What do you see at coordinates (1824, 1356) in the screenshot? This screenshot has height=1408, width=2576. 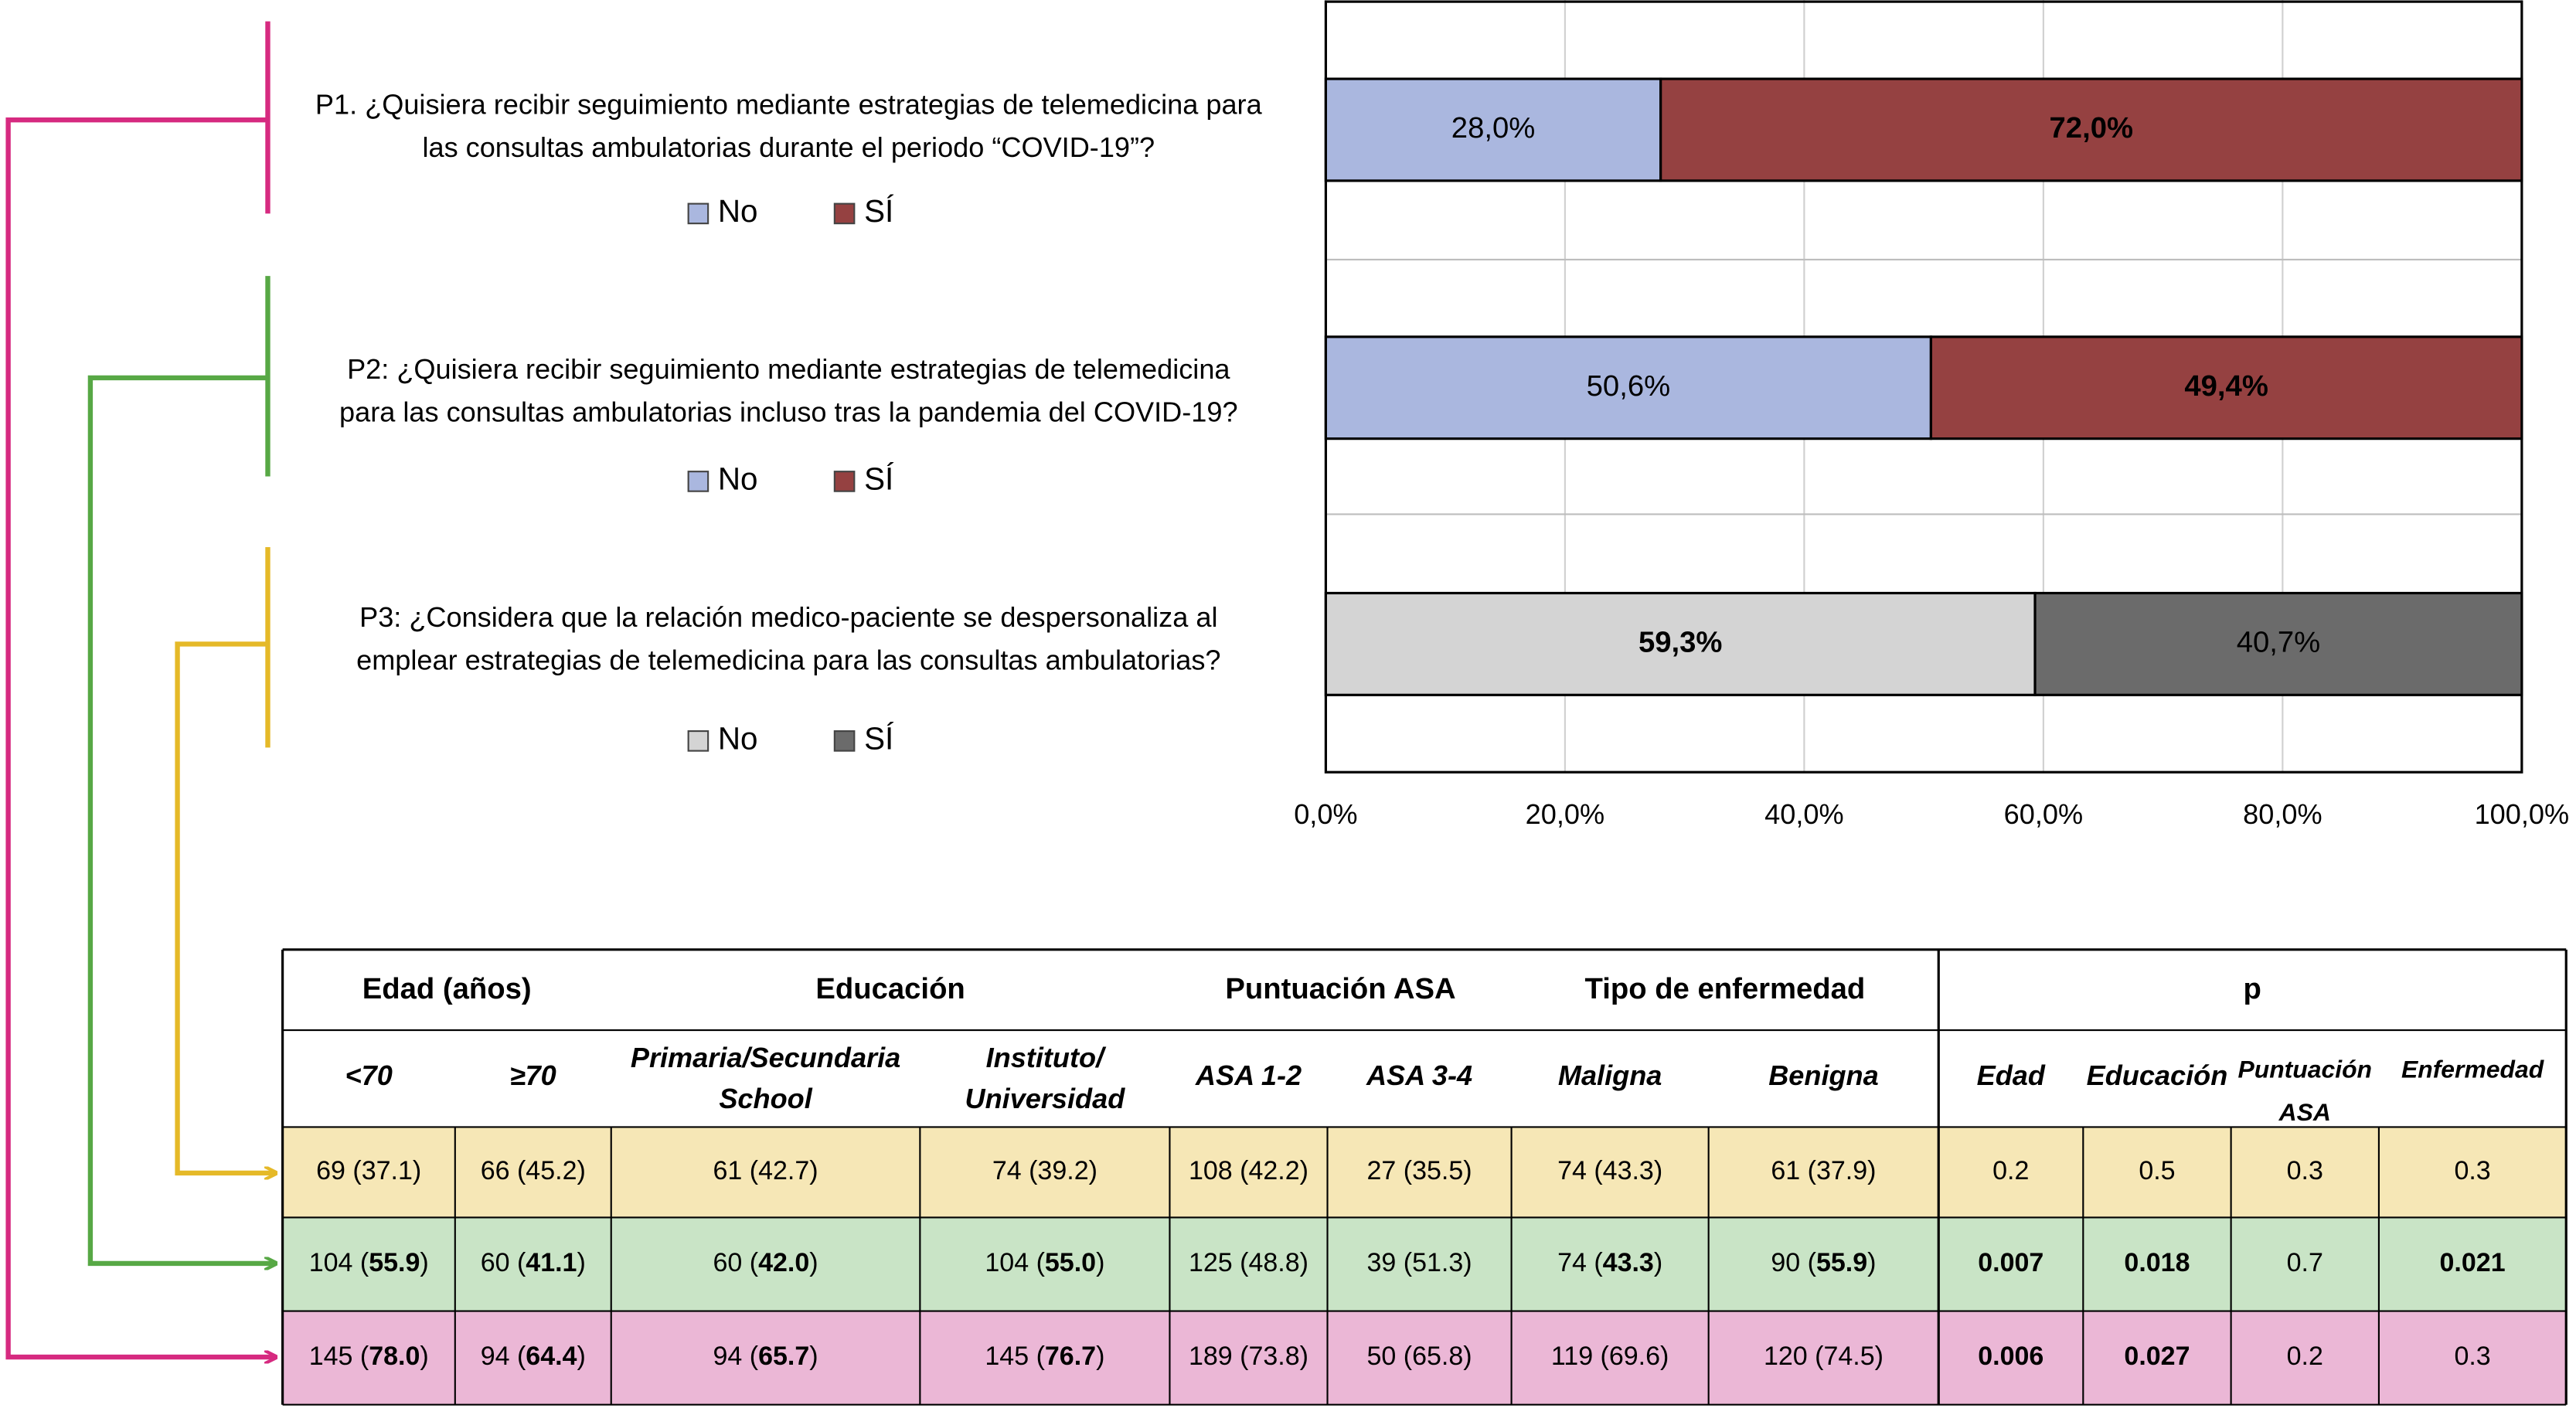 I see `cell: 120 (74.5)` at bounding box center [1824, 1356].